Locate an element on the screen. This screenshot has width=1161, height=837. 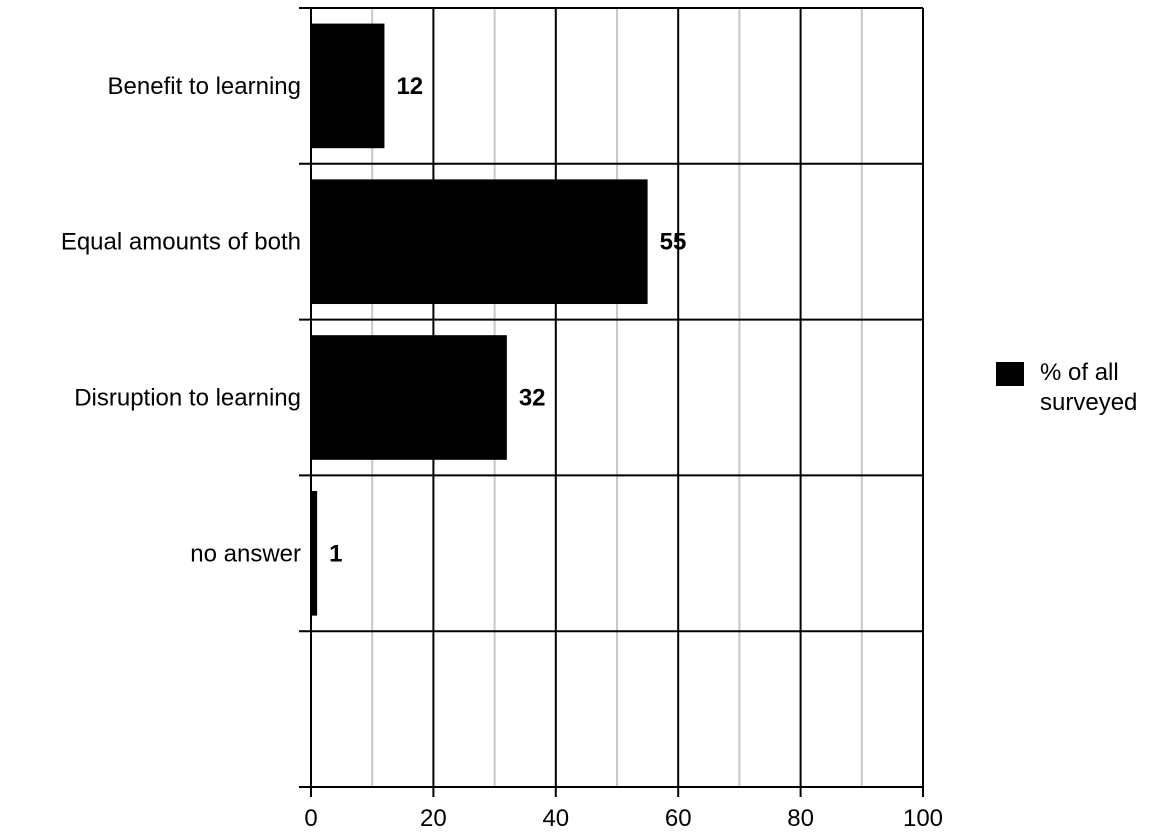
x-tick-label: 100 is located at coordinates (923, 818).